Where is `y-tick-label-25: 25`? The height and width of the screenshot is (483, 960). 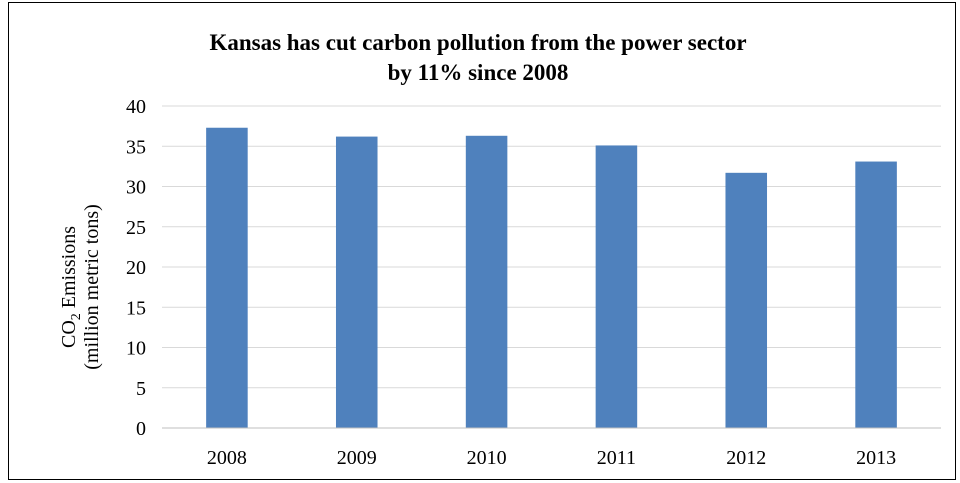 y-tick-label-25: 25 is located at coordinates (136, 228).